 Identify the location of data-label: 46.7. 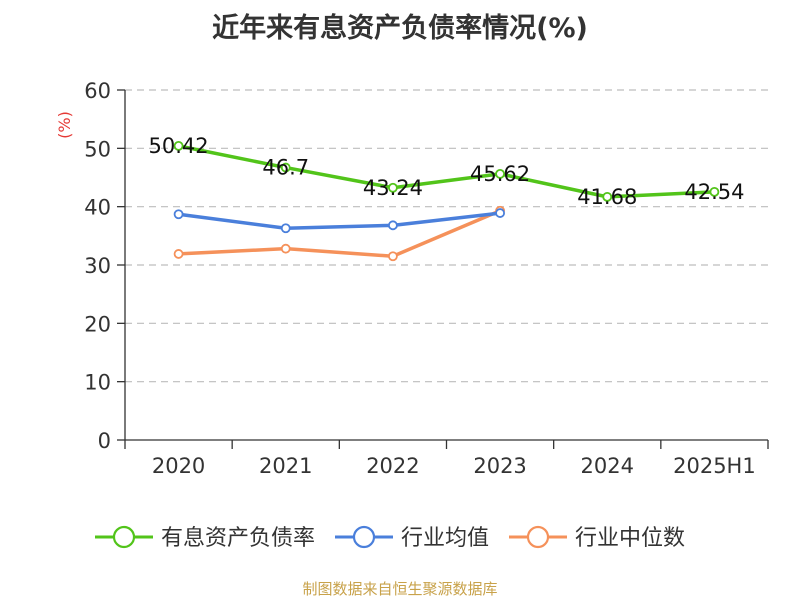
(285, 168).